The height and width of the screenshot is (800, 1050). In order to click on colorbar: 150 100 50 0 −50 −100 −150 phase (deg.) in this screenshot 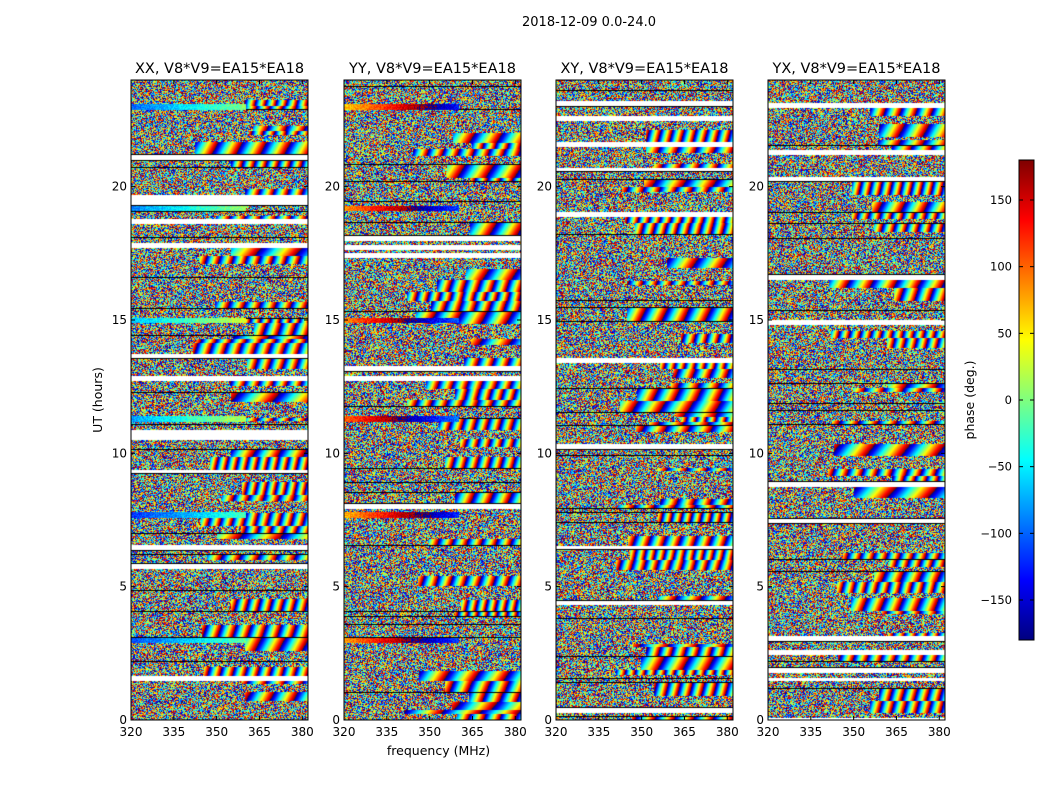, I will do `click(998, 400)`.